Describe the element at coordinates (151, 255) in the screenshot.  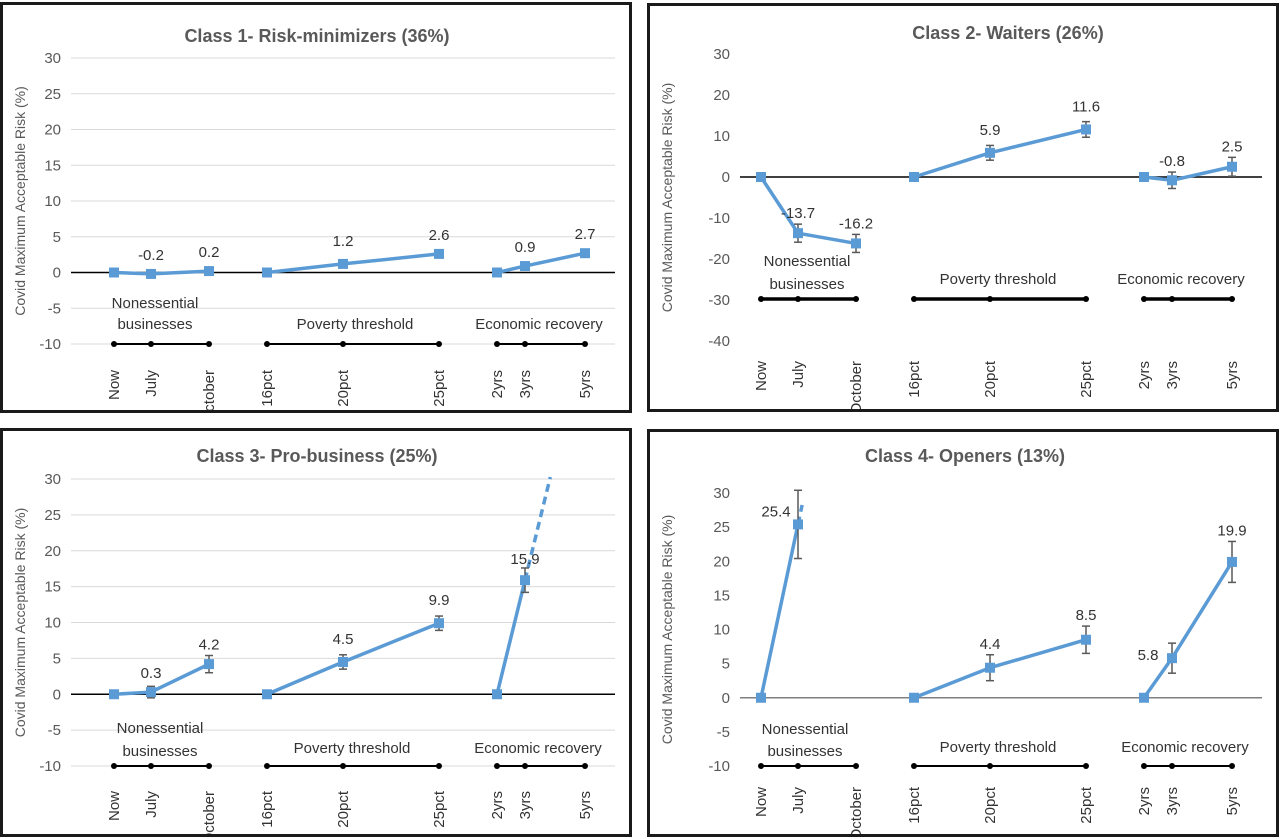
I see `data-label: -0.2` at that location.